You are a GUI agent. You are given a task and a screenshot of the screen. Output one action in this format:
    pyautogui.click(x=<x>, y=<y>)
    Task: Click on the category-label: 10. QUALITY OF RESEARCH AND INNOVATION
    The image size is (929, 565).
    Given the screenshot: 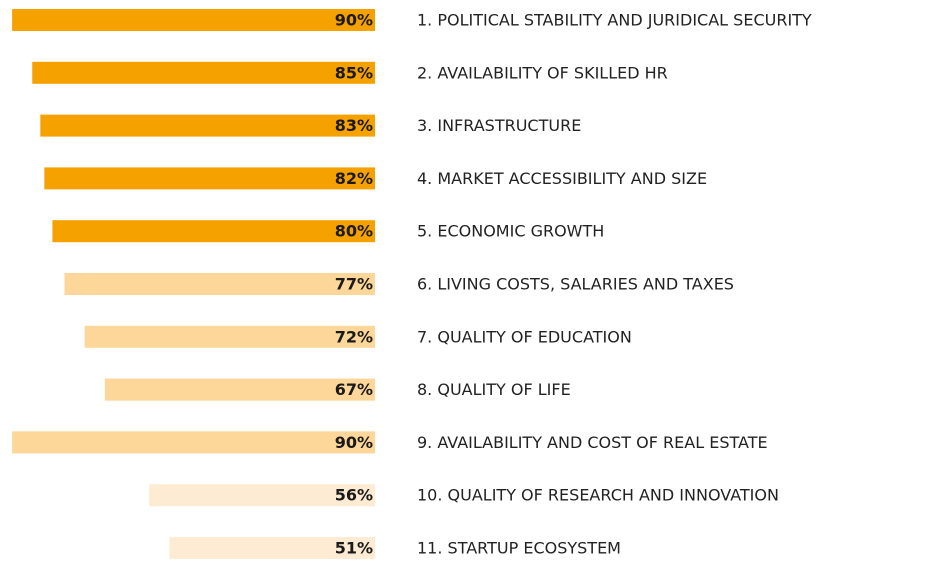 What is the action you would take?
    pyautogui.click(x=598, y=495)
    